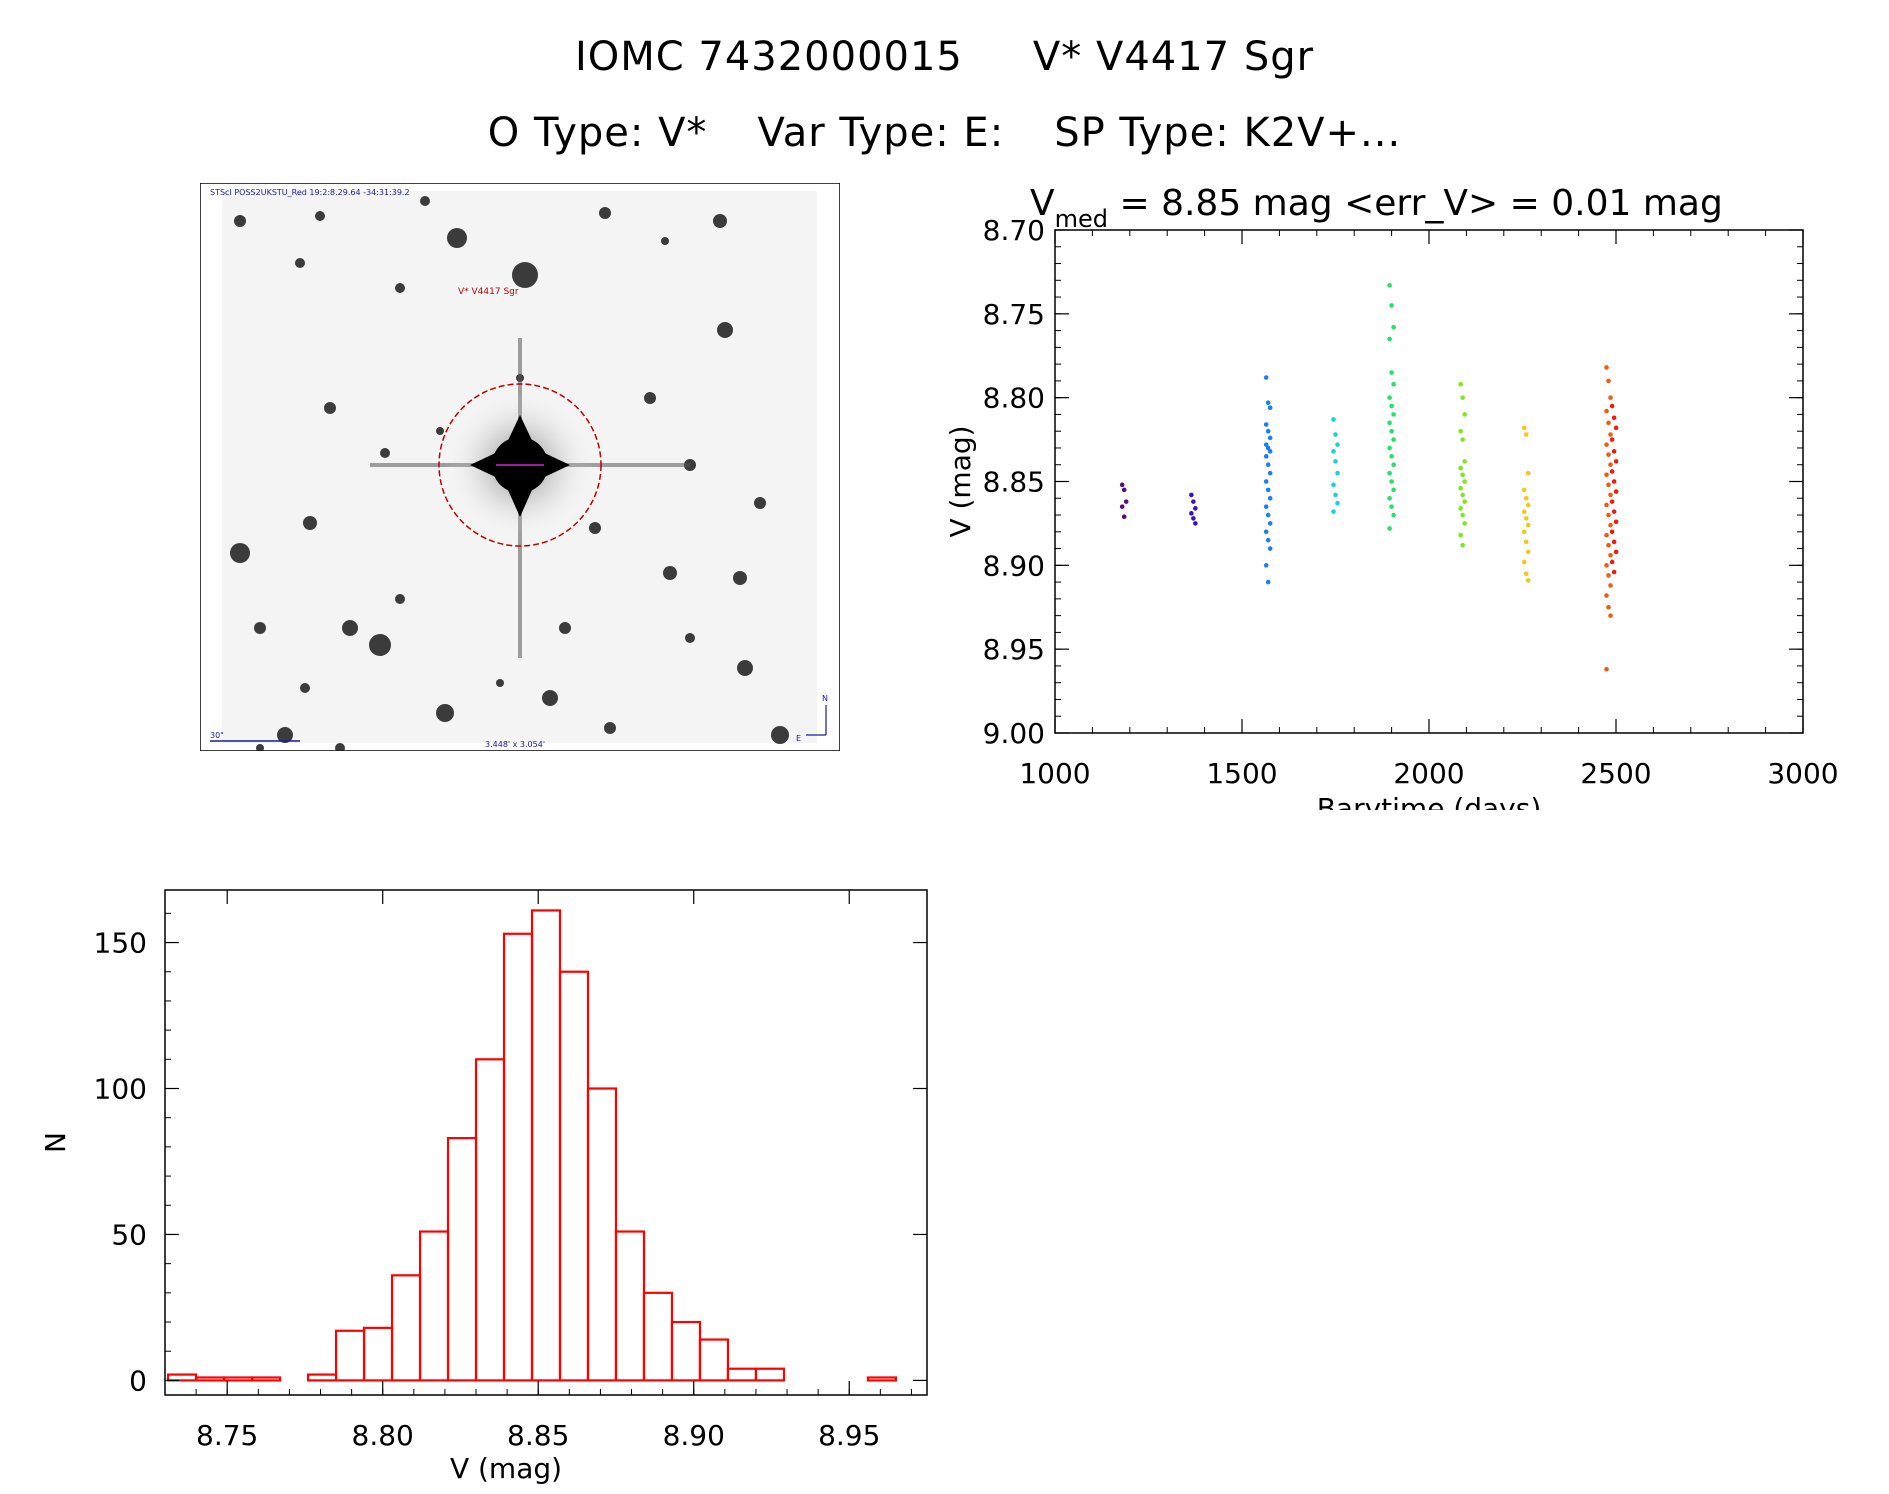  What do you see at coordinates (546, 1142) in the screenshot?
I see `plot-frame` at bounding box center [546, 1142].